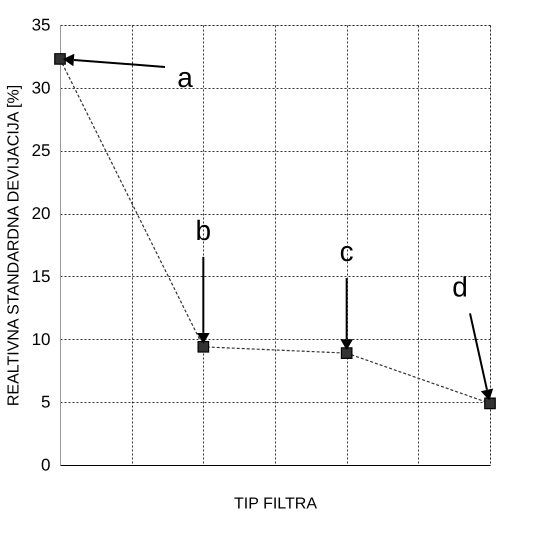 The width and height of the screenshot is (549, 535). What do you see at coordinates (41, 25) in the screenshot?
I see `y-tick-label: 35` at bounding box center [41, 25].